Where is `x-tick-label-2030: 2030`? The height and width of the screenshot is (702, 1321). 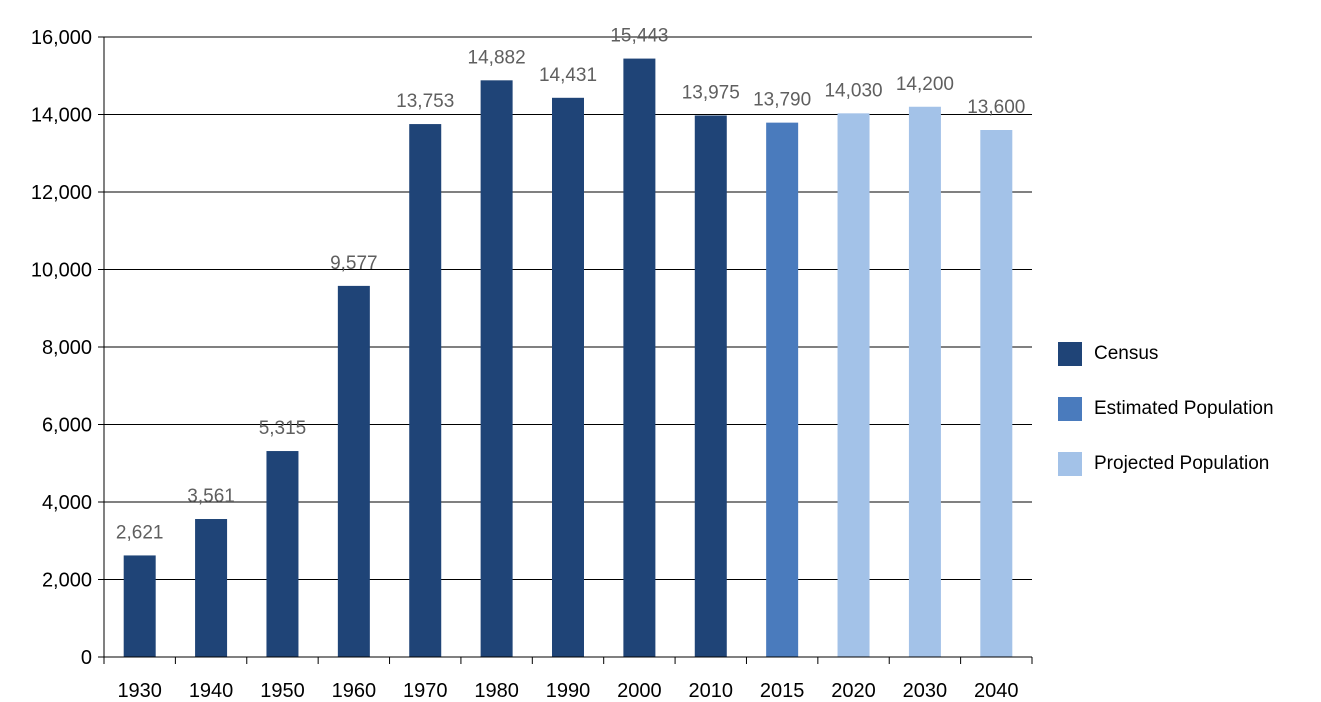
x-tick-label-2030: 2030 is located at coordinates (925, 691).